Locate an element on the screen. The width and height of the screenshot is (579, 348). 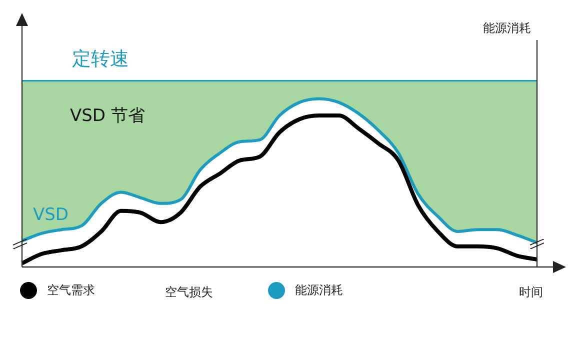
text: 空气损失 is located at coordinates (189, 292).